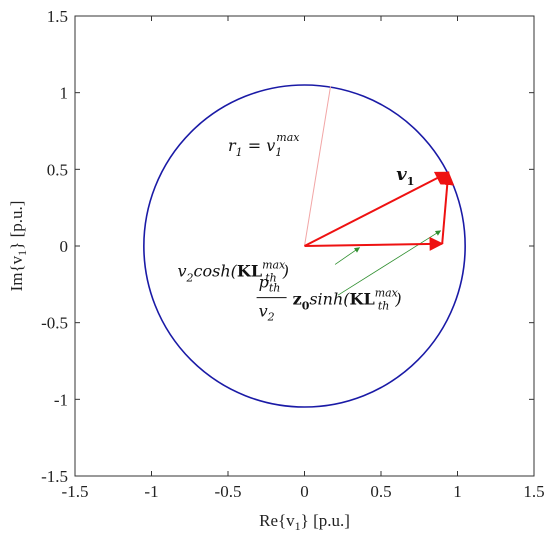 Image resolution: width=550 pixels, height=541 pixels. I want to click on y-tick-label: -1, so click(61, 399).